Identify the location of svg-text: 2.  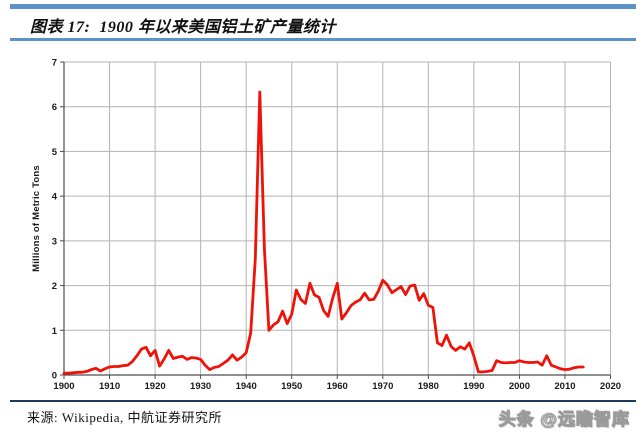
(54, 286).